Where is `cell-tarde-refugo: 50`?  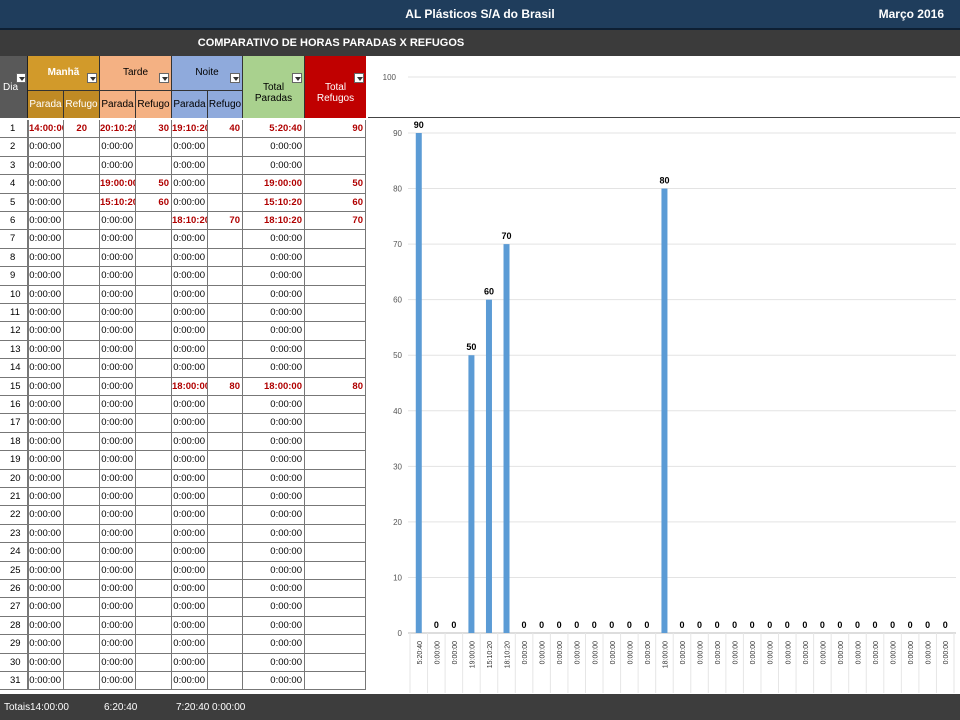
cell-tarde-refugo: 50 is located at coordinates (154, 184).